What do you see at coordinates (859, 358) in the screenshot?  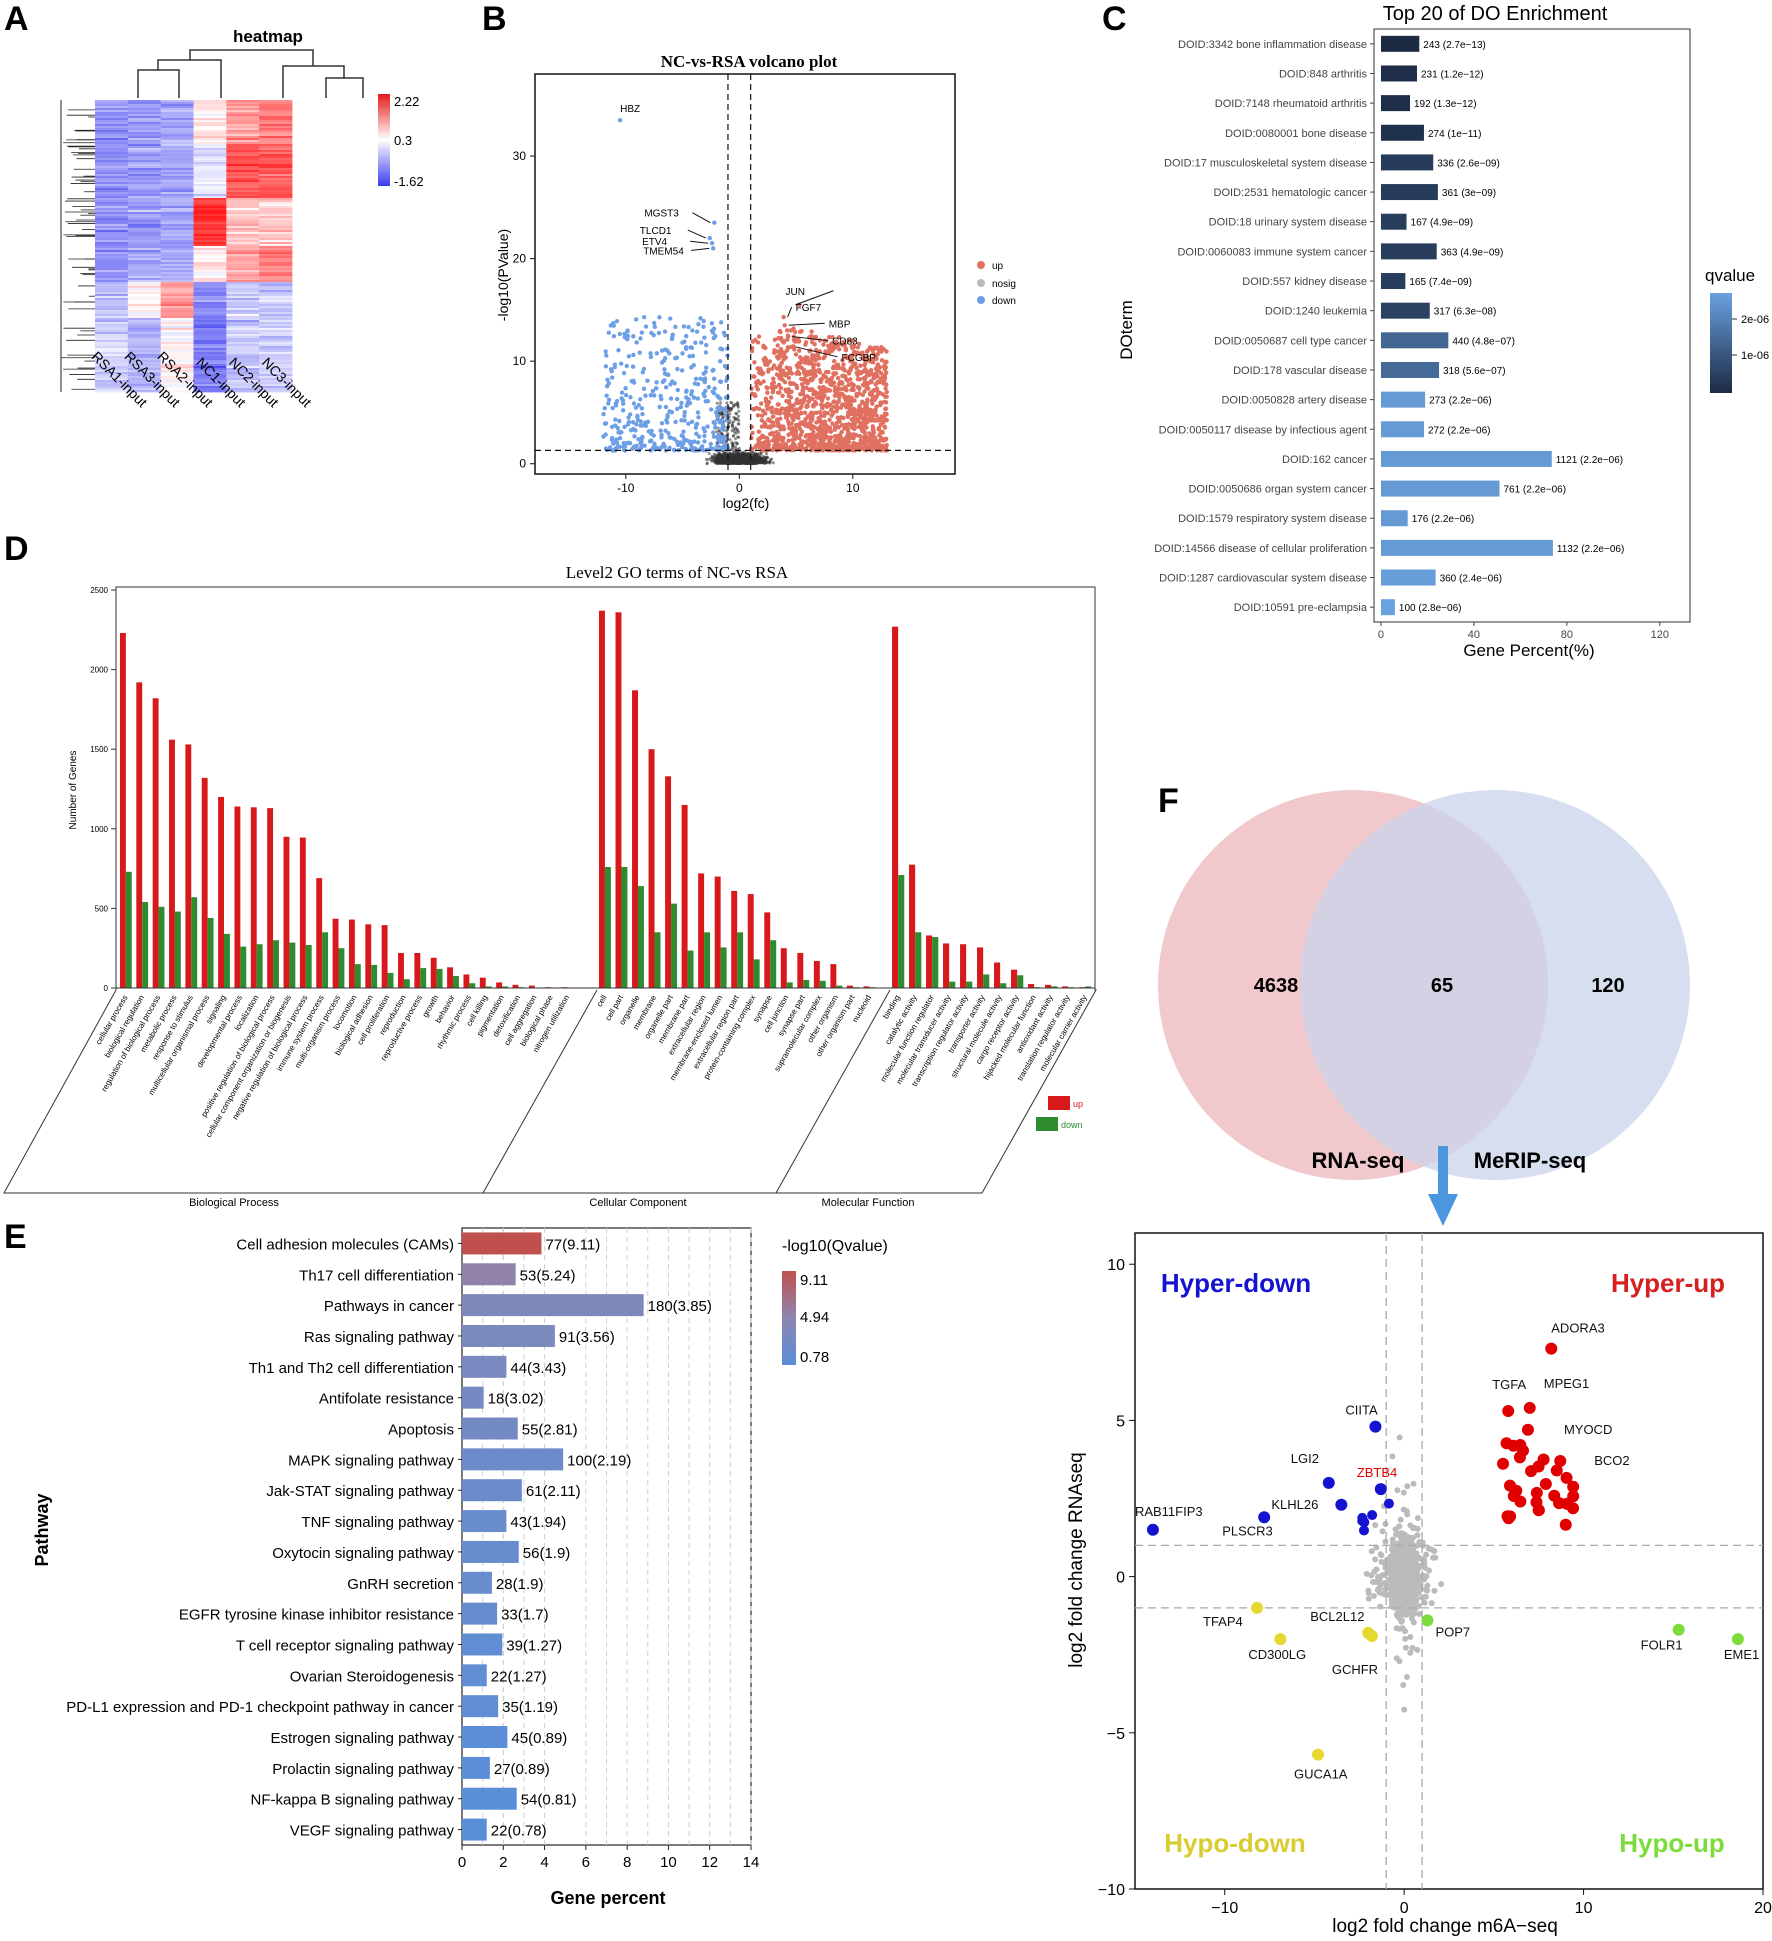 I see `volcano-gene-label: FCGBP` at bounding box center [859, 358].